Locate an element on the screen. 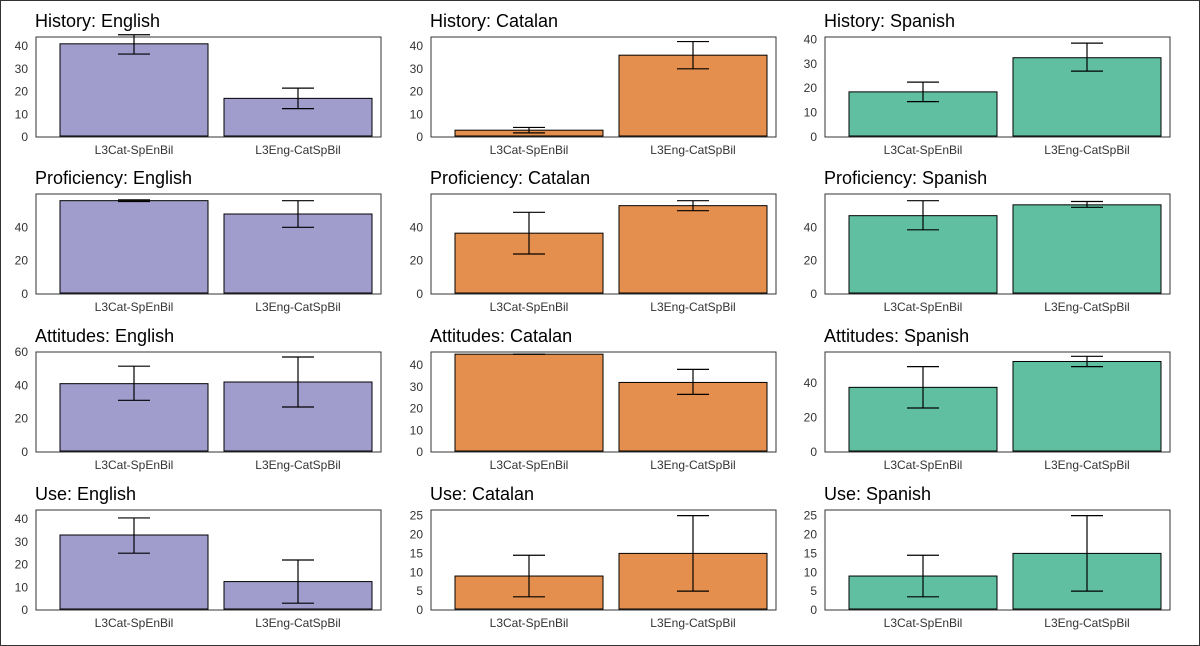 The image size is (1200, 646). chart-title: Attitudes: Spanish is located at coordinates (896, 336).